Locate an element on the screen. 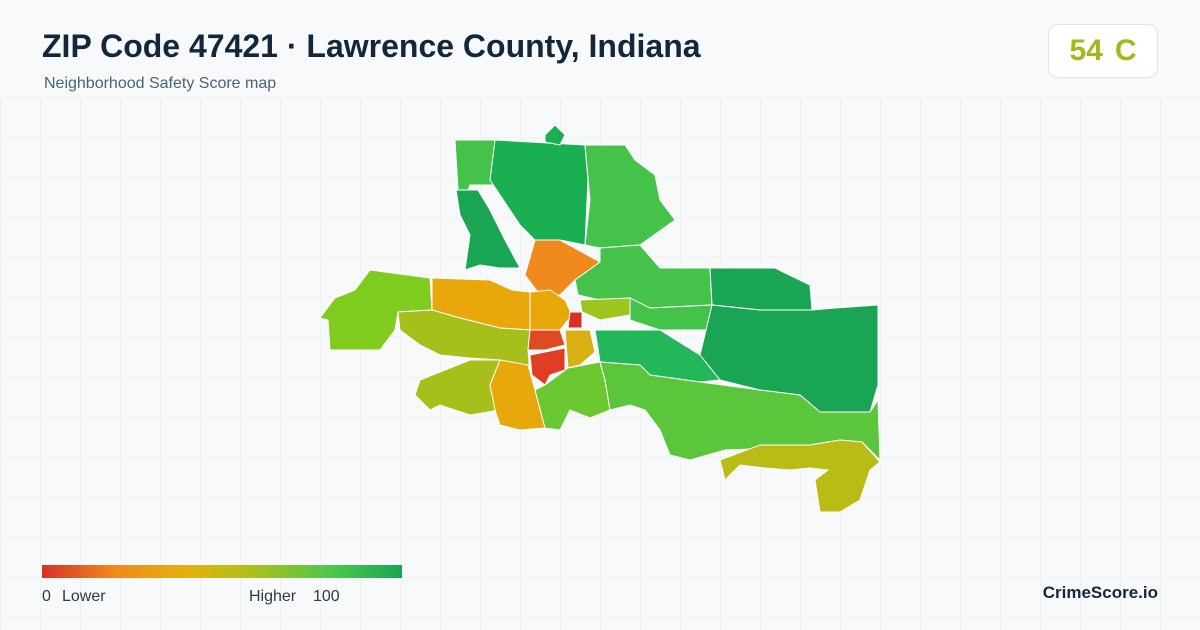 Image resolution: width=1200 pixels, height=630 pixels. subtitle: Neighborhood Safety Score map is located at coordinates (160, 83).